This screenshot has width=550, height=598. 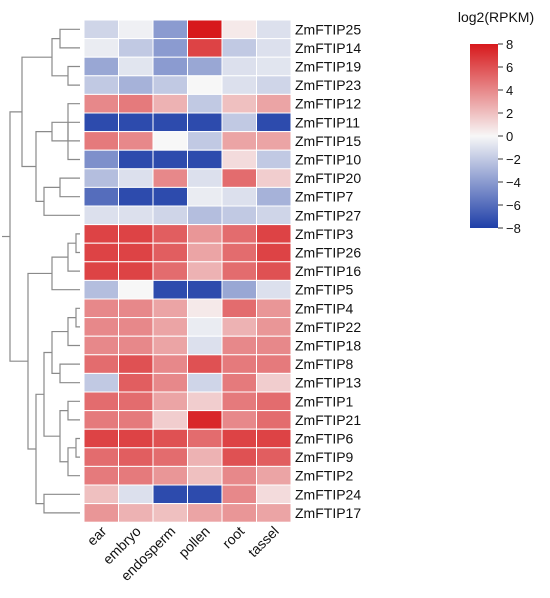 I want to click on column-label: ear, so click(x=97, y=536).